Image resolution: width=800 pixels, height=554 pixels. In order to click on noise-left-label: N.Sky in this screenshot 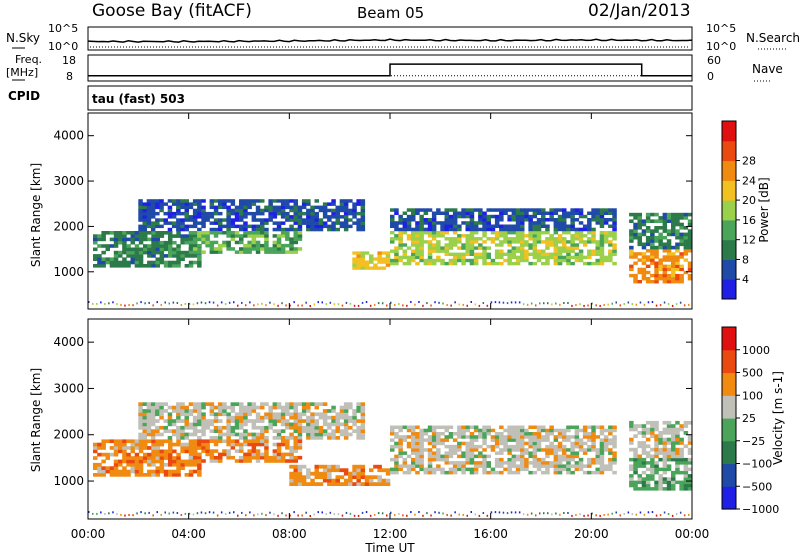, I will do `click(23, 38)`.